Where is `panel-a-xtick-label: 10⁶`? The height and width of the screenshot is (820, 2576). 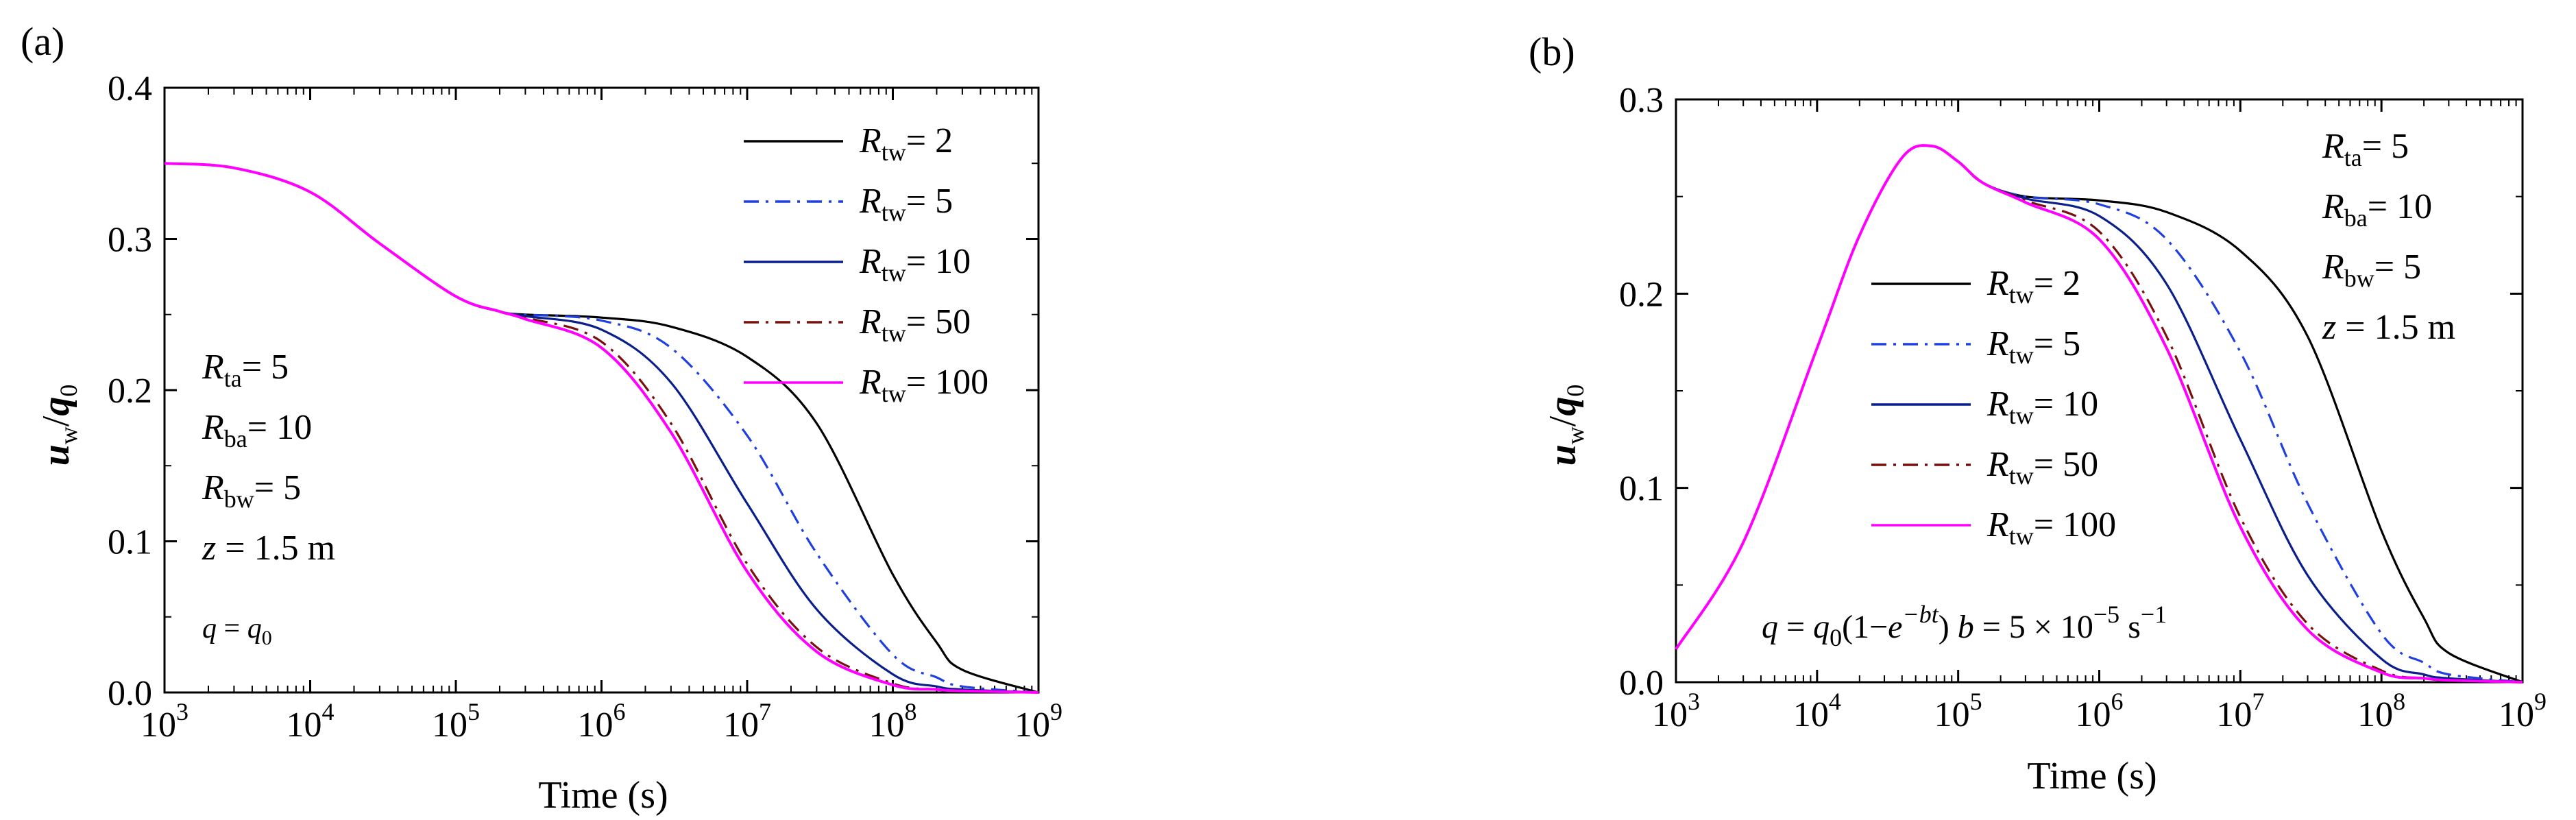
panel-a-xtick-label: 10⁶ is located at coordinates (602, 721).